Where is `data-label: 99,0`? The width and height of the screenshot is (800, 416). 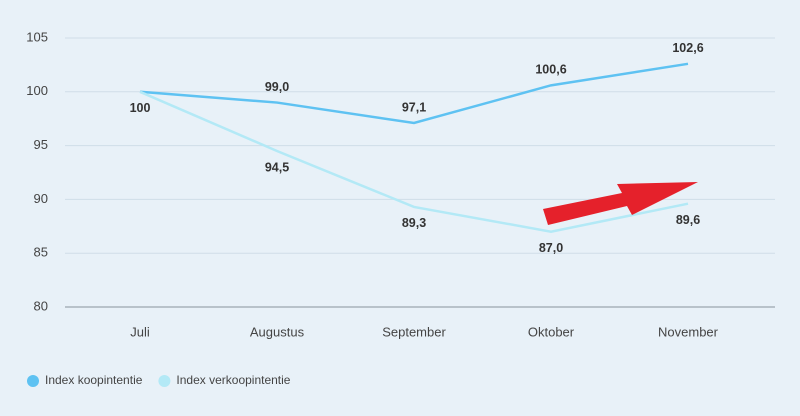
data-label: 99,0 is located at coordinates (277, 87).